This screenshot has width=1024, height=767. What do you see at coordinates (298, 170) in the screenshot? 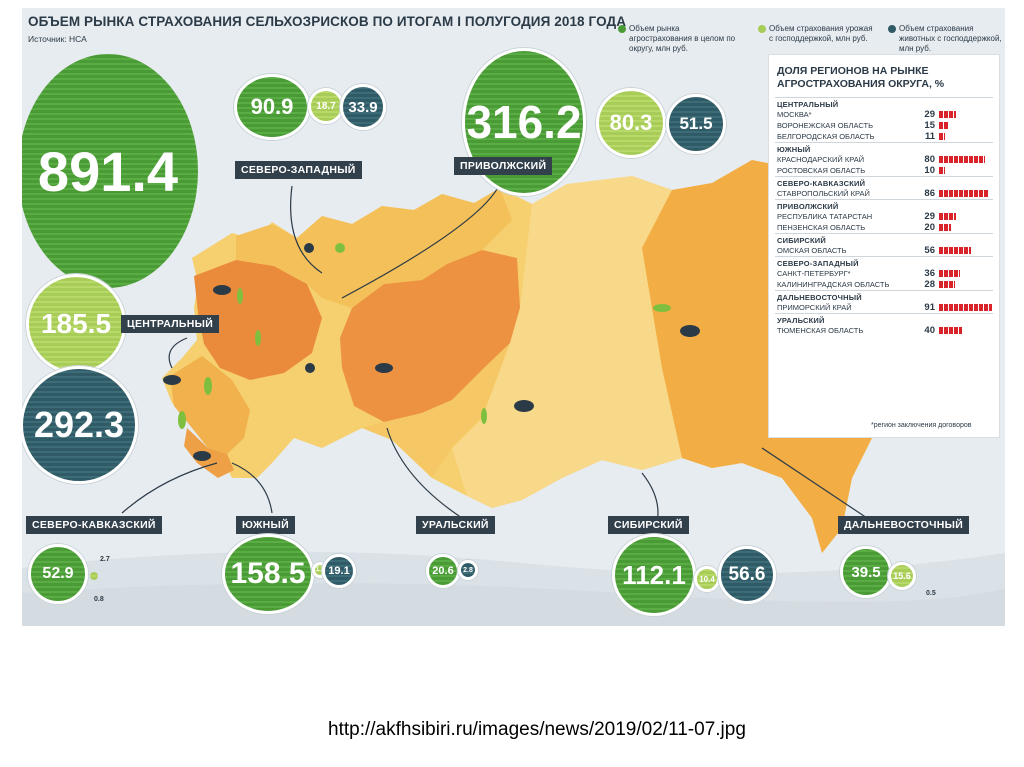
I see `northwest-label: СЕВЕРО-ЗАПАДНЫЙ` at bounding box center [298, 170].